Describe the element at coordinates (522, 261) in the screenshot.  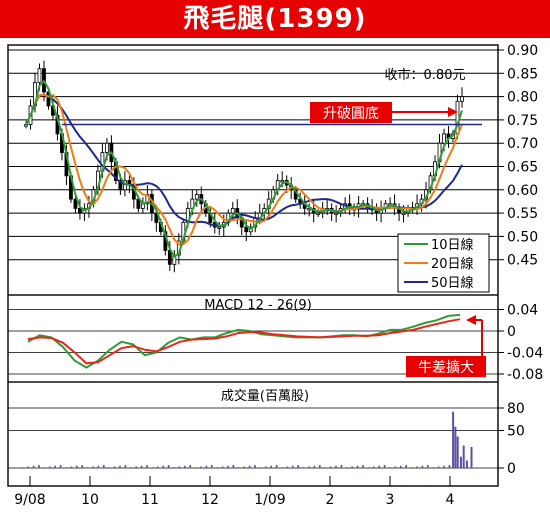
I see `price-tick-label: 0.45` at that location.